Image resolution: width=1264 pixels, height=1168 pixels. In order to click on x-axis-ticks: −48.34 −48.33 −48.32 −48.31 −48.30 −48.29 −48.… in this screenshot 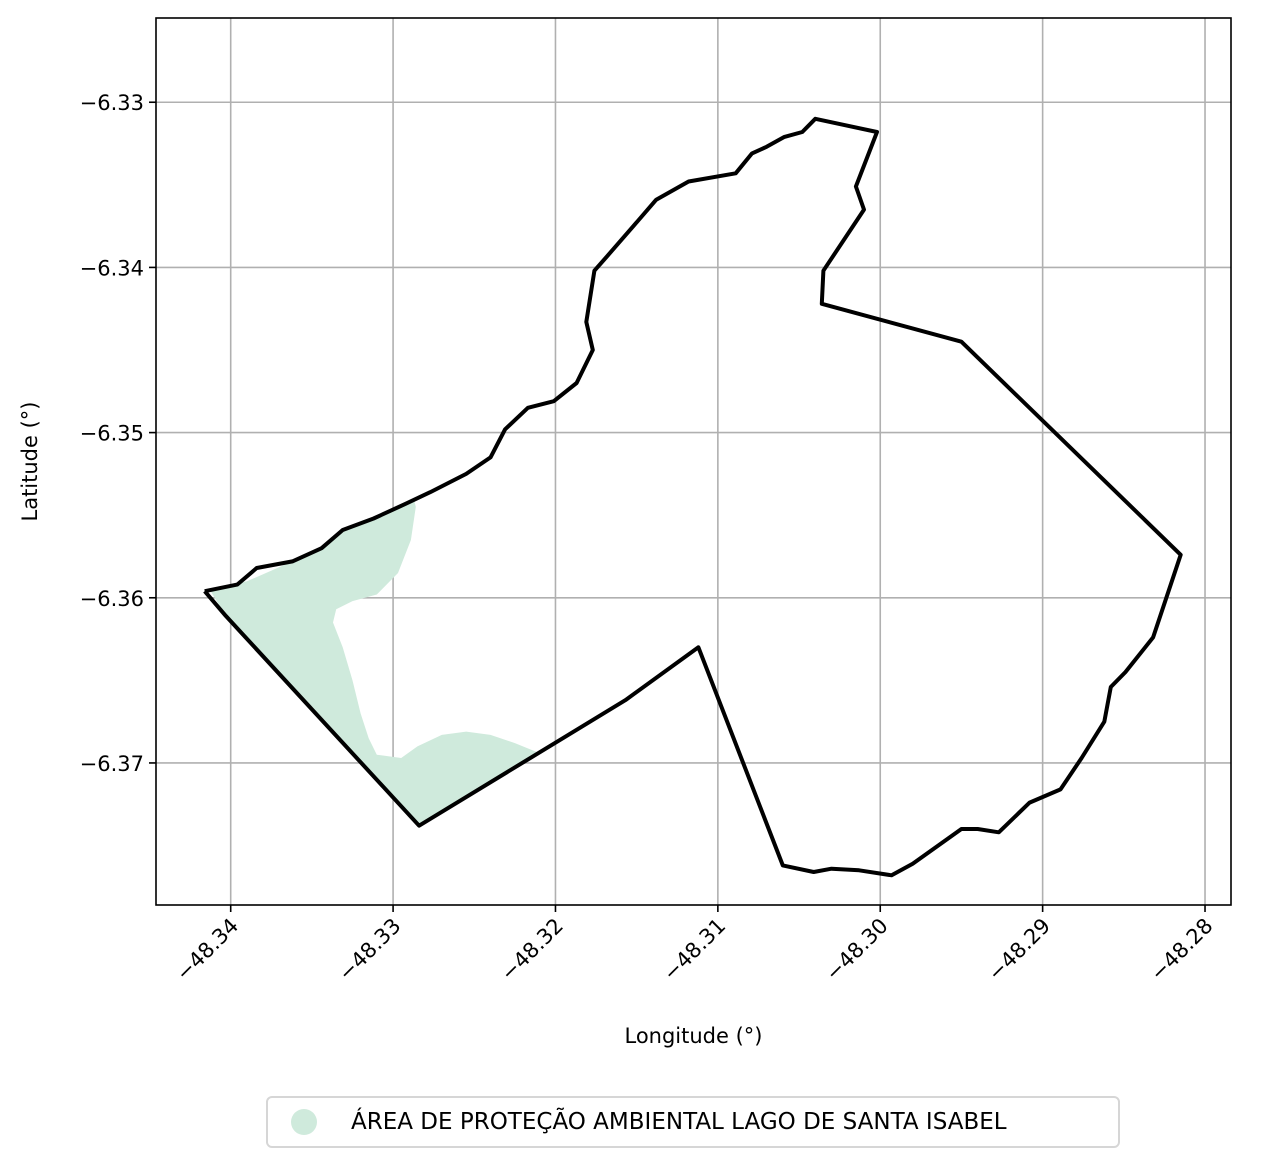, I will do `click(694, 945)`.